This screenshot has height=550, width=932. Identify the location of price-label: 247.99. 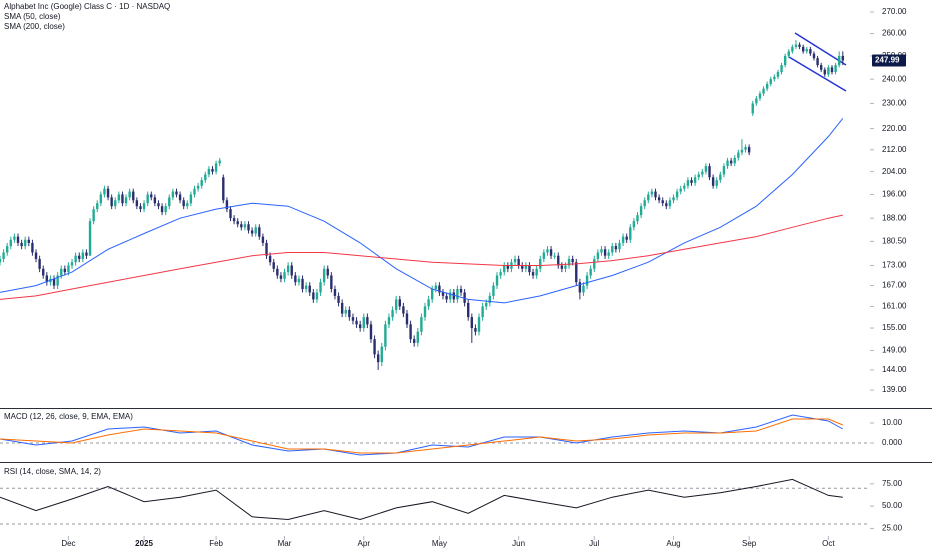
(887, 60).